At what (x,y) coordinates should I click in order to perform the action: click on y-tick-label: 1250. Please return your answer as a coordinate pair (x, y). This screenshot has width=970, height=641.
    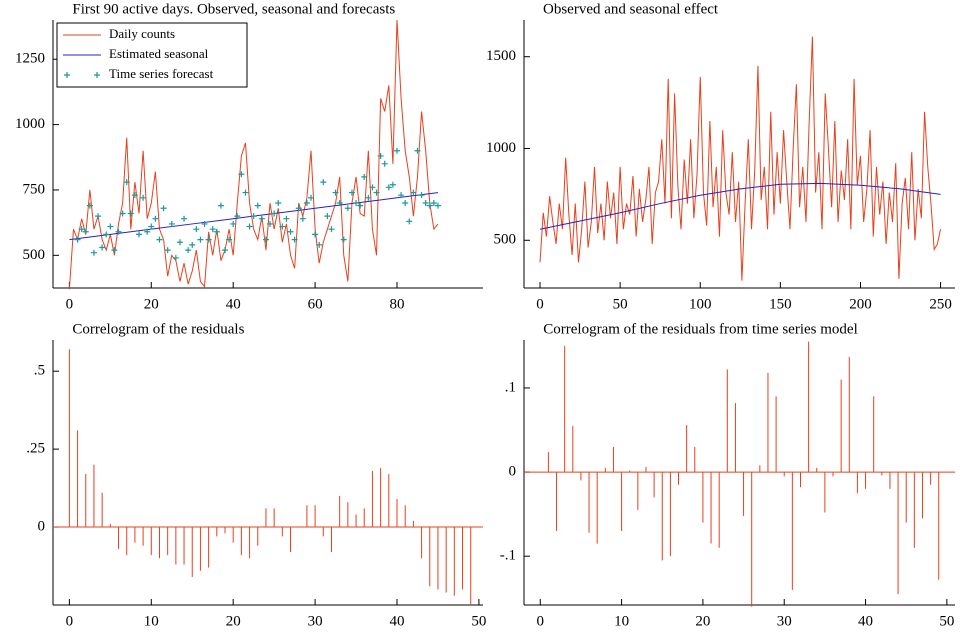
    Looking at the image, I should click on (30, 59).